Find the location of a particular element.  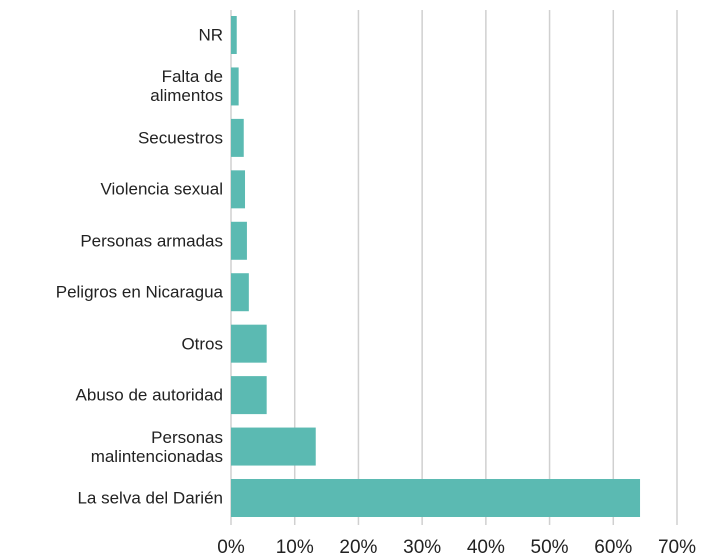

y-tick-label: La selva del Darién is located at coordinates (150, 498).